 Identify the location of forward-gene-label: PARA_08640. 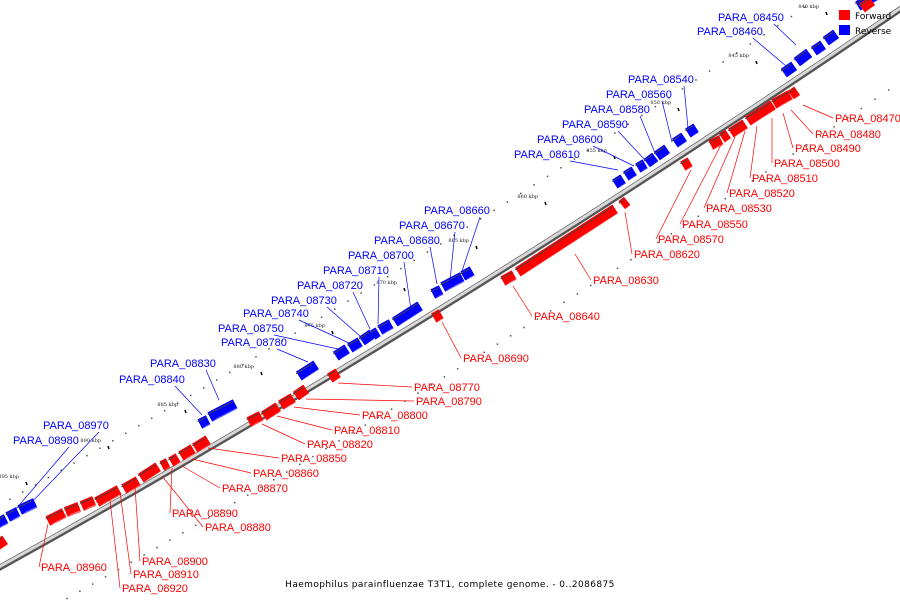
(567, 317).